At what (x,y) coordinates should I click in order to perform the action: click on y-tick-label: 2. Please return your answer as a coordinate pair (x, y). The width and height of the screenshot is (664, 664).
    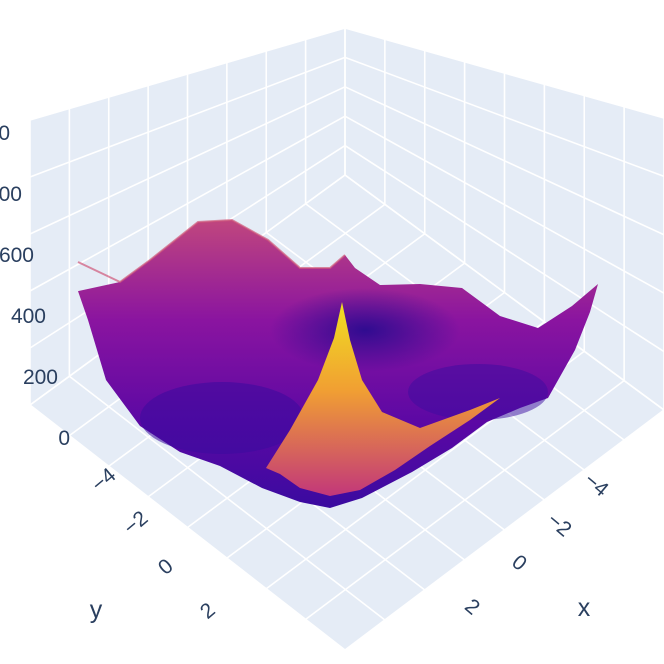
    Looking at the image, I should click on (208, 610).